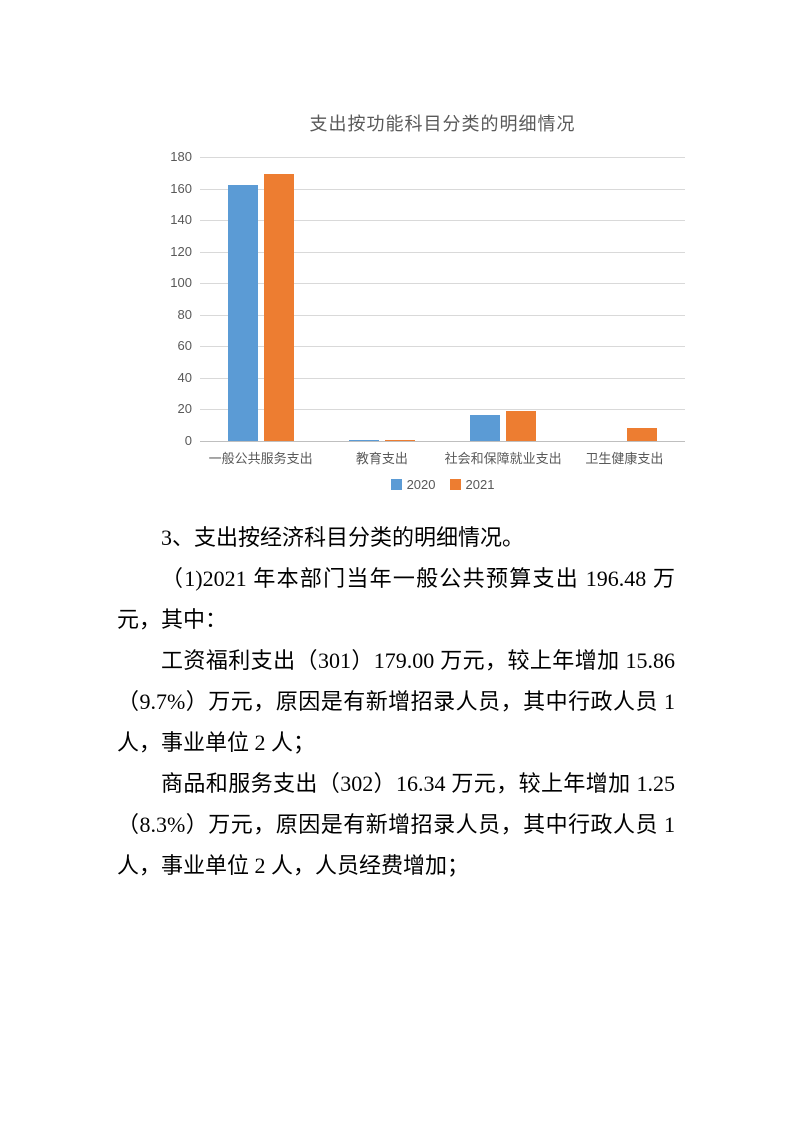  I want to click on legend-item-2020: 2020, so click(413, 484).